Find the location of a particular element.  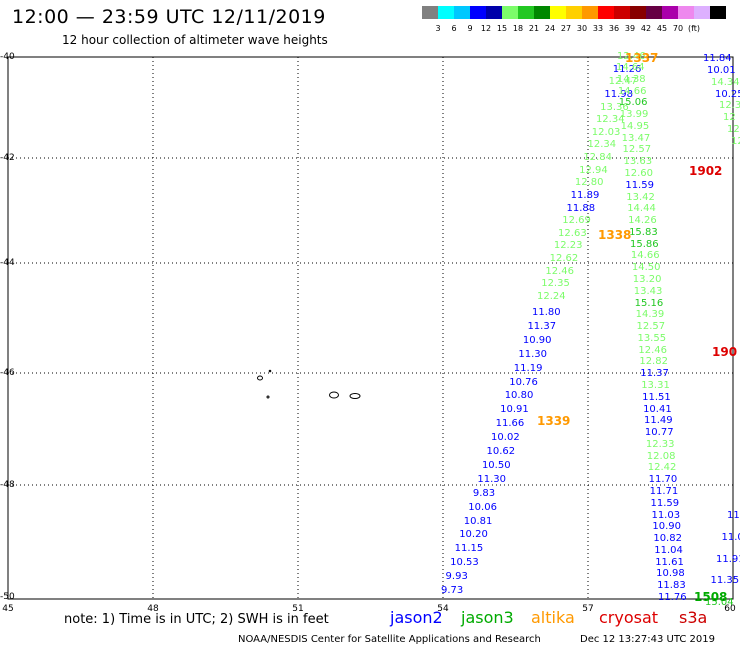

swh-value: 9.73 is located at coordinates (452, 590).